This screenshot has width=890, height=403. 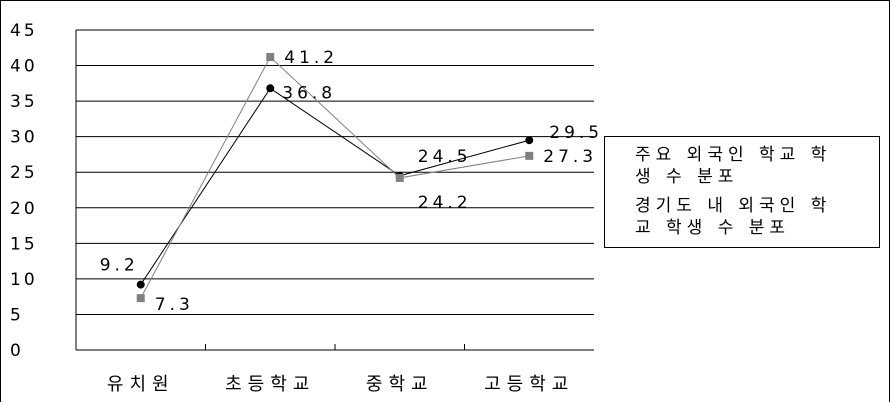 I want to click on data-label: 29.5, so click(x=576, y=133).